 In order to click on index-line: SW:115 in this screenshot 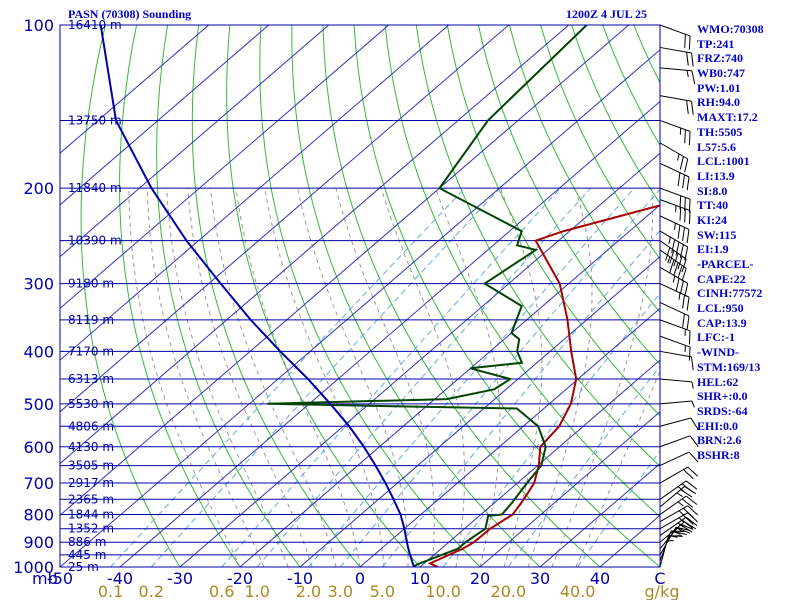, I will do `click(717, 234)`.